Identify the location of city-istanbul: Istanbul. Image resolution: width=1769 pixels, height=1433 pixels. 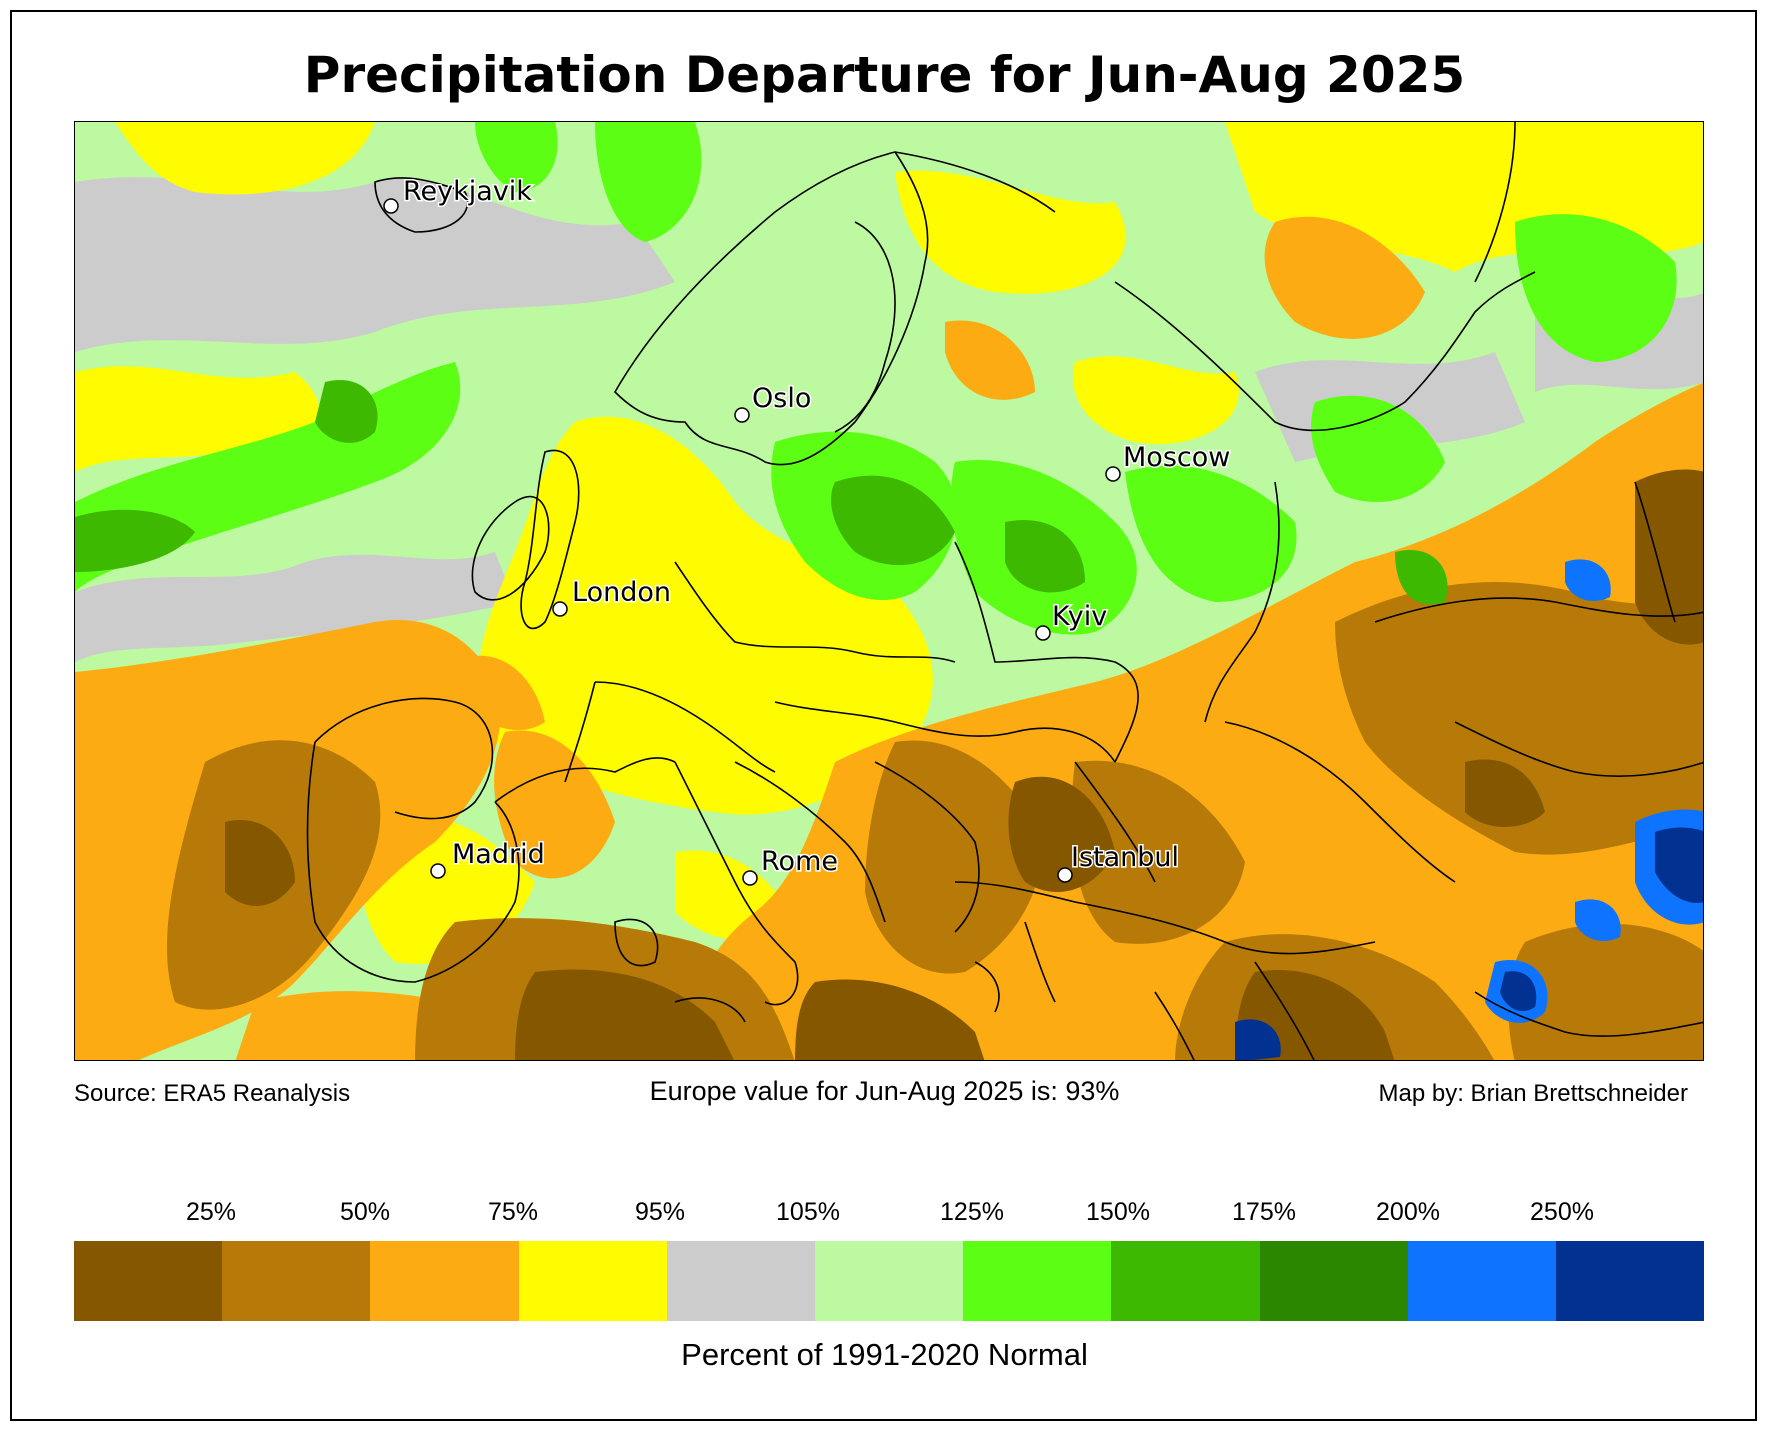
(1119, 862).